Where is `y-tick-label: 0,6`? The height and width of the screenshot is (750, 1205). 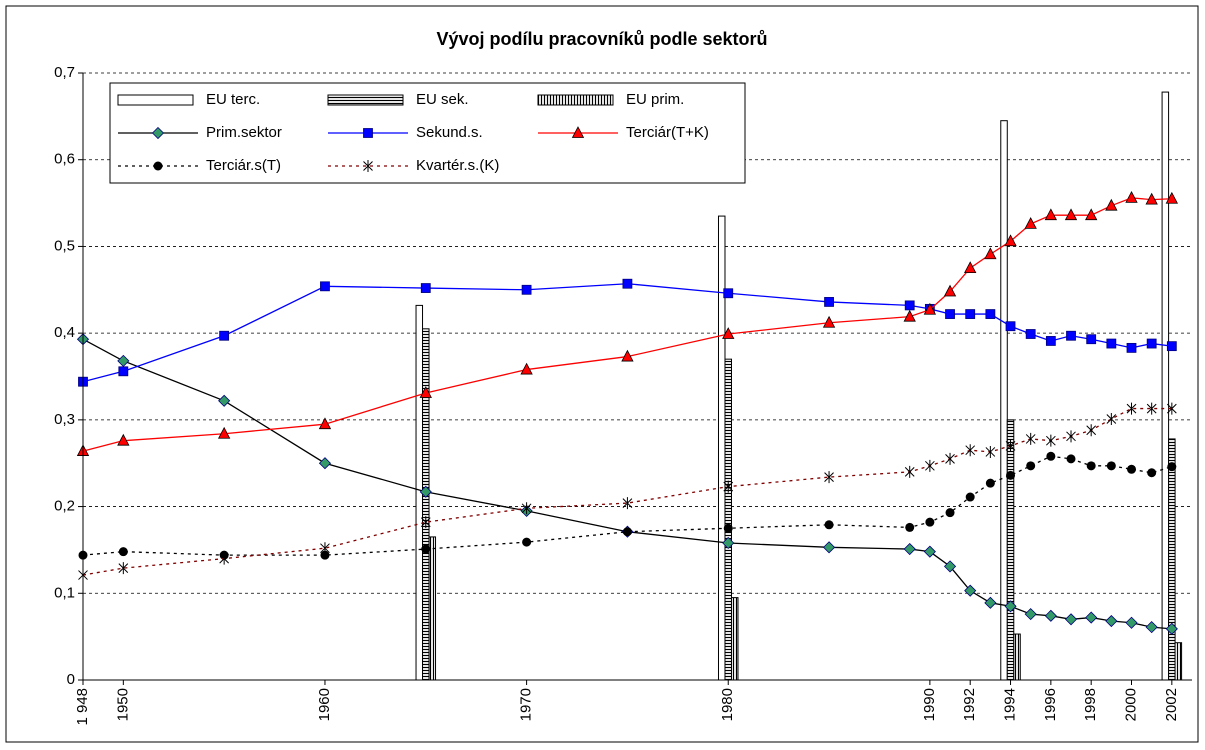
y-tick-label: 0,6 is located at coordinates (64, 159).